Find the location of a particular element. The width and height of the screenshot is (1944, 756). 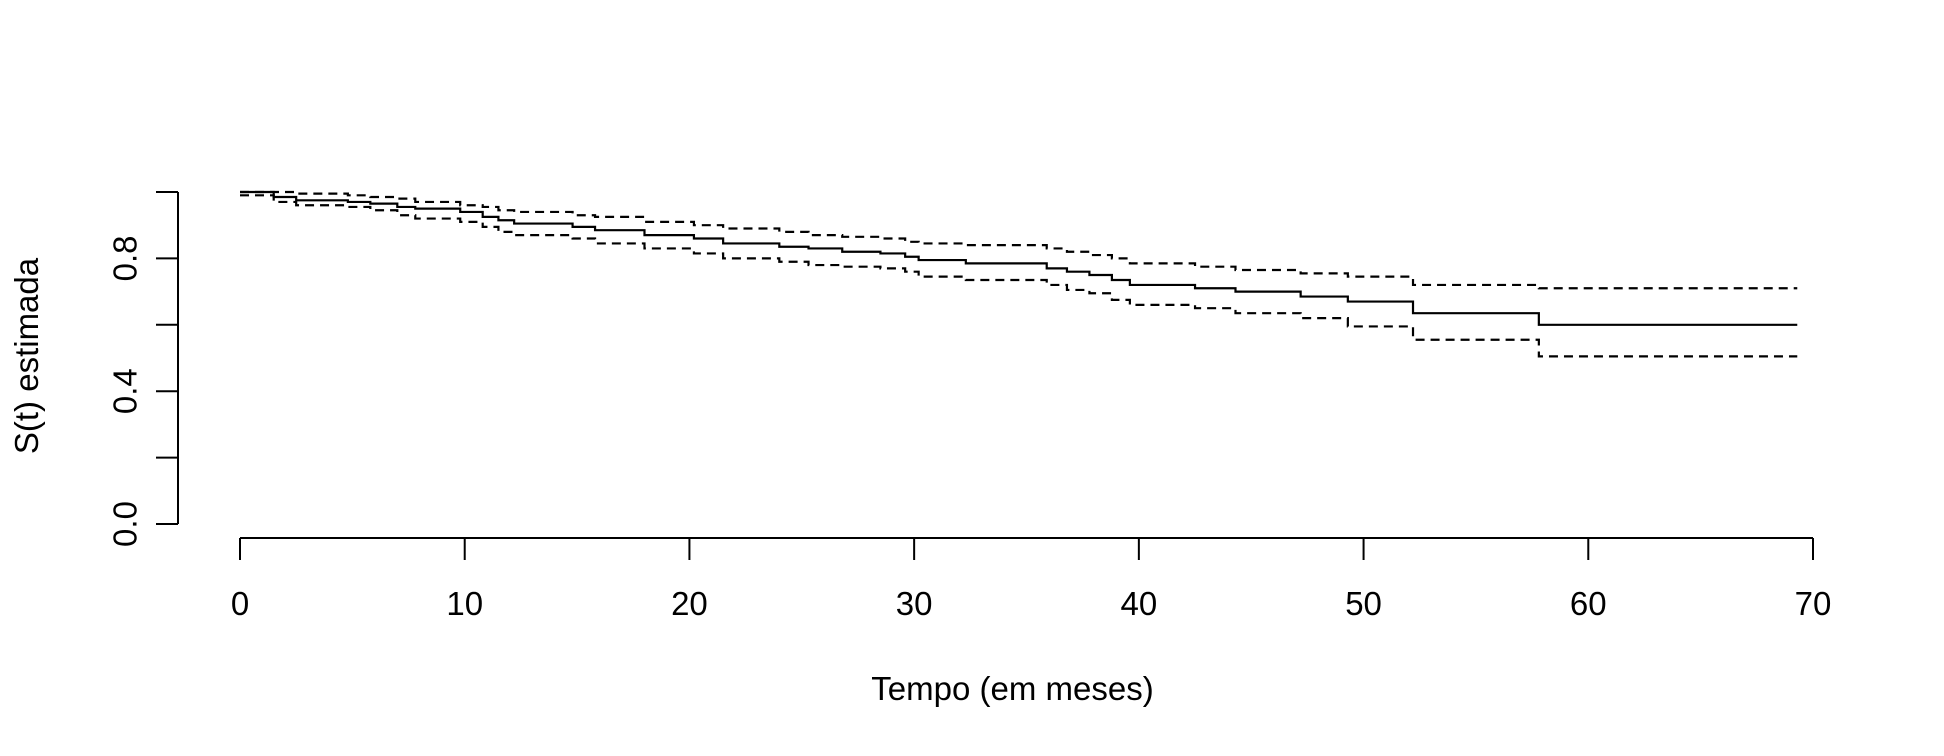

x-tick-label: 50 is located at coordinates (1363, 603).